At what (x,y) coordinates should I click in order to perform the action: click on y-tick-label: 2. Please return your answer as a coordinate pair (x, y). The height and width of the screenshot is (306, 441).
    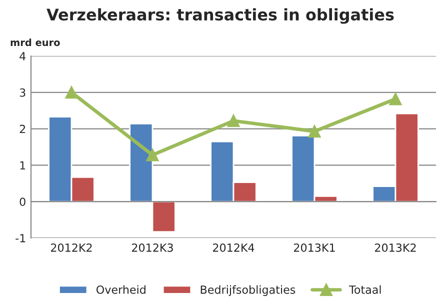
    Looking at the image, I should click on (23, 129).